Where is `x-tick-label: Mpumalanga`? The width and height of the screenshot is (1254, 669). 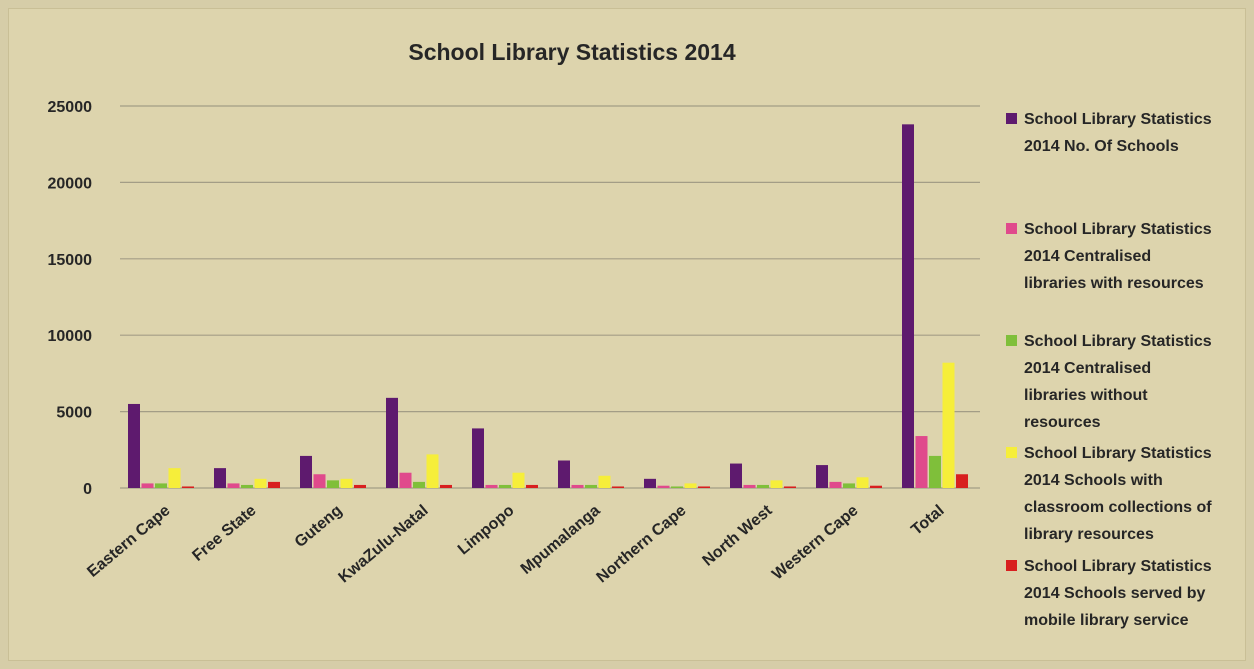 x-tick-label: Mpumalanga is located at coordinates (561, 540).